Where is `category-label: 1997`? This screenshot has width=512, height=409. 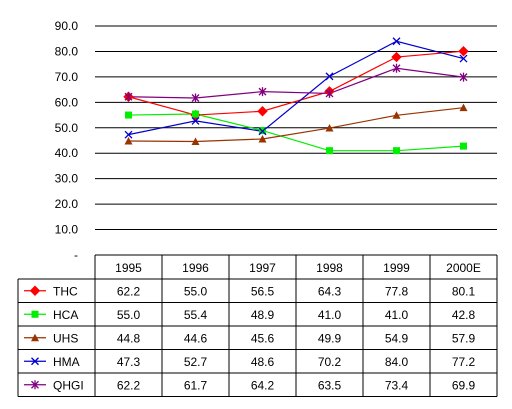 category-label: 1997 is located at coordinates (262, 268).